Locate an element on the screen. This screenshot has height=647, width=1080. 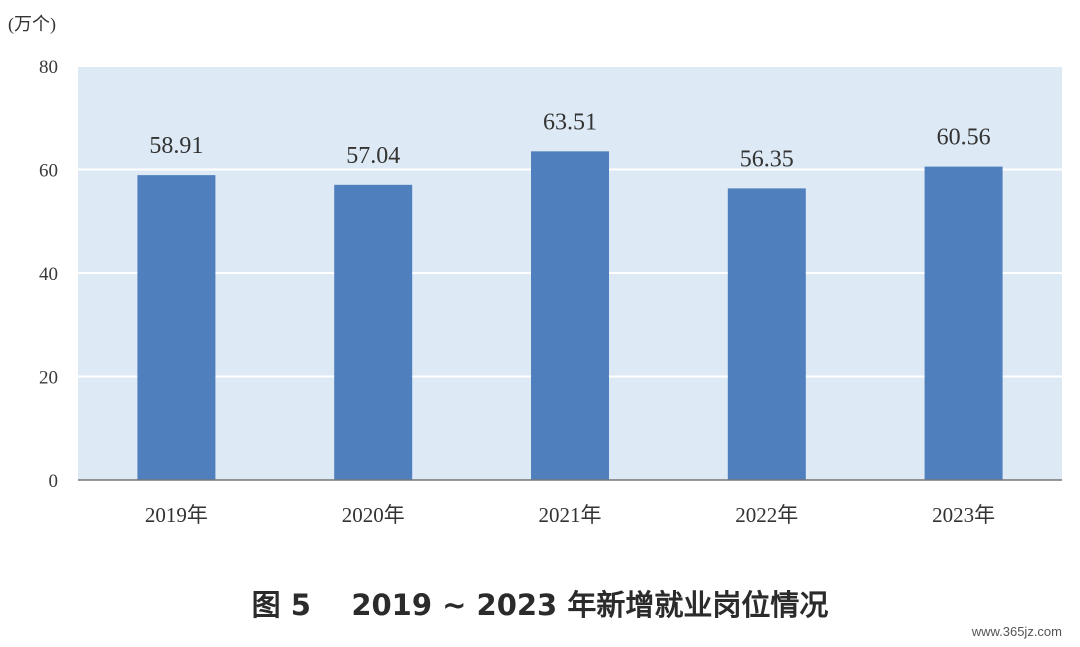
x-tick-label: 2019年 is located at coordinates (176, 515).